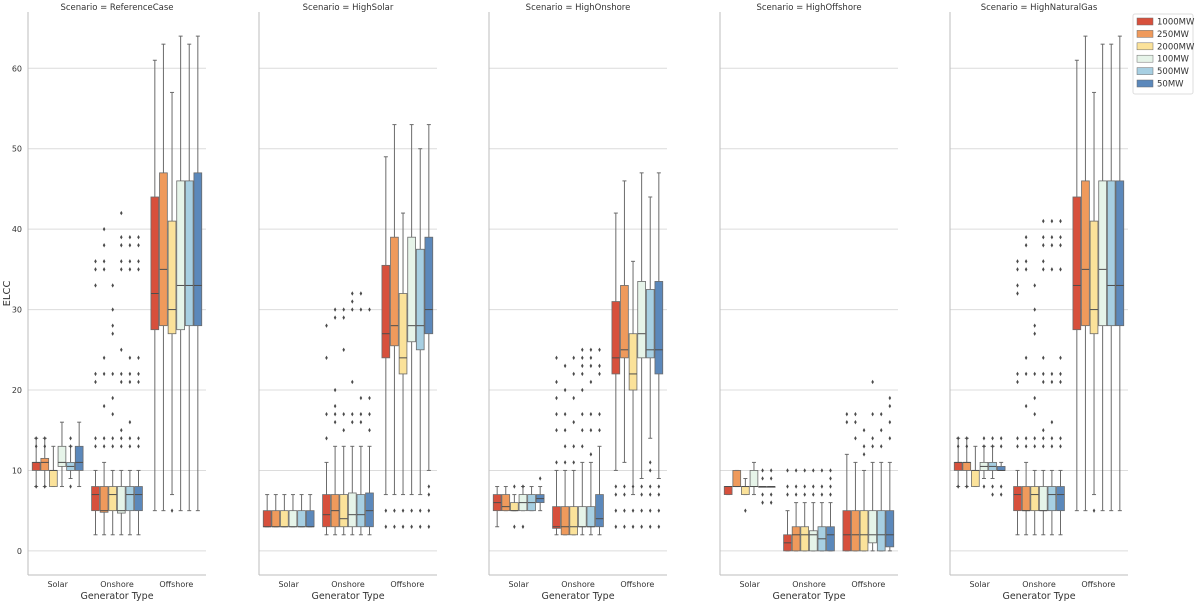  Describe the element at coordinates (352, 413) in the screenshot. I see `box-onshore-100MW` at that location.